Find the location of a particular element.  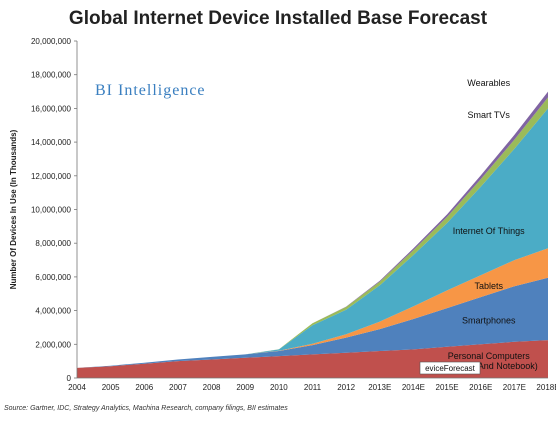

x-tick-label: 2005 is located at coordinates (111, 387).